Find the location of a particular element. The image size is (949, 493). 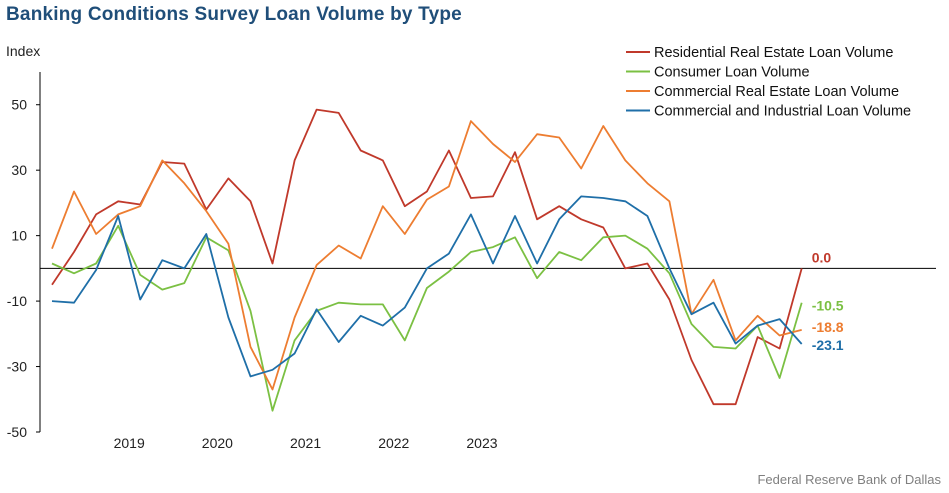

legend-label-4: Commercial and Industrial Loan Volume is located at coordinates (782, 112).